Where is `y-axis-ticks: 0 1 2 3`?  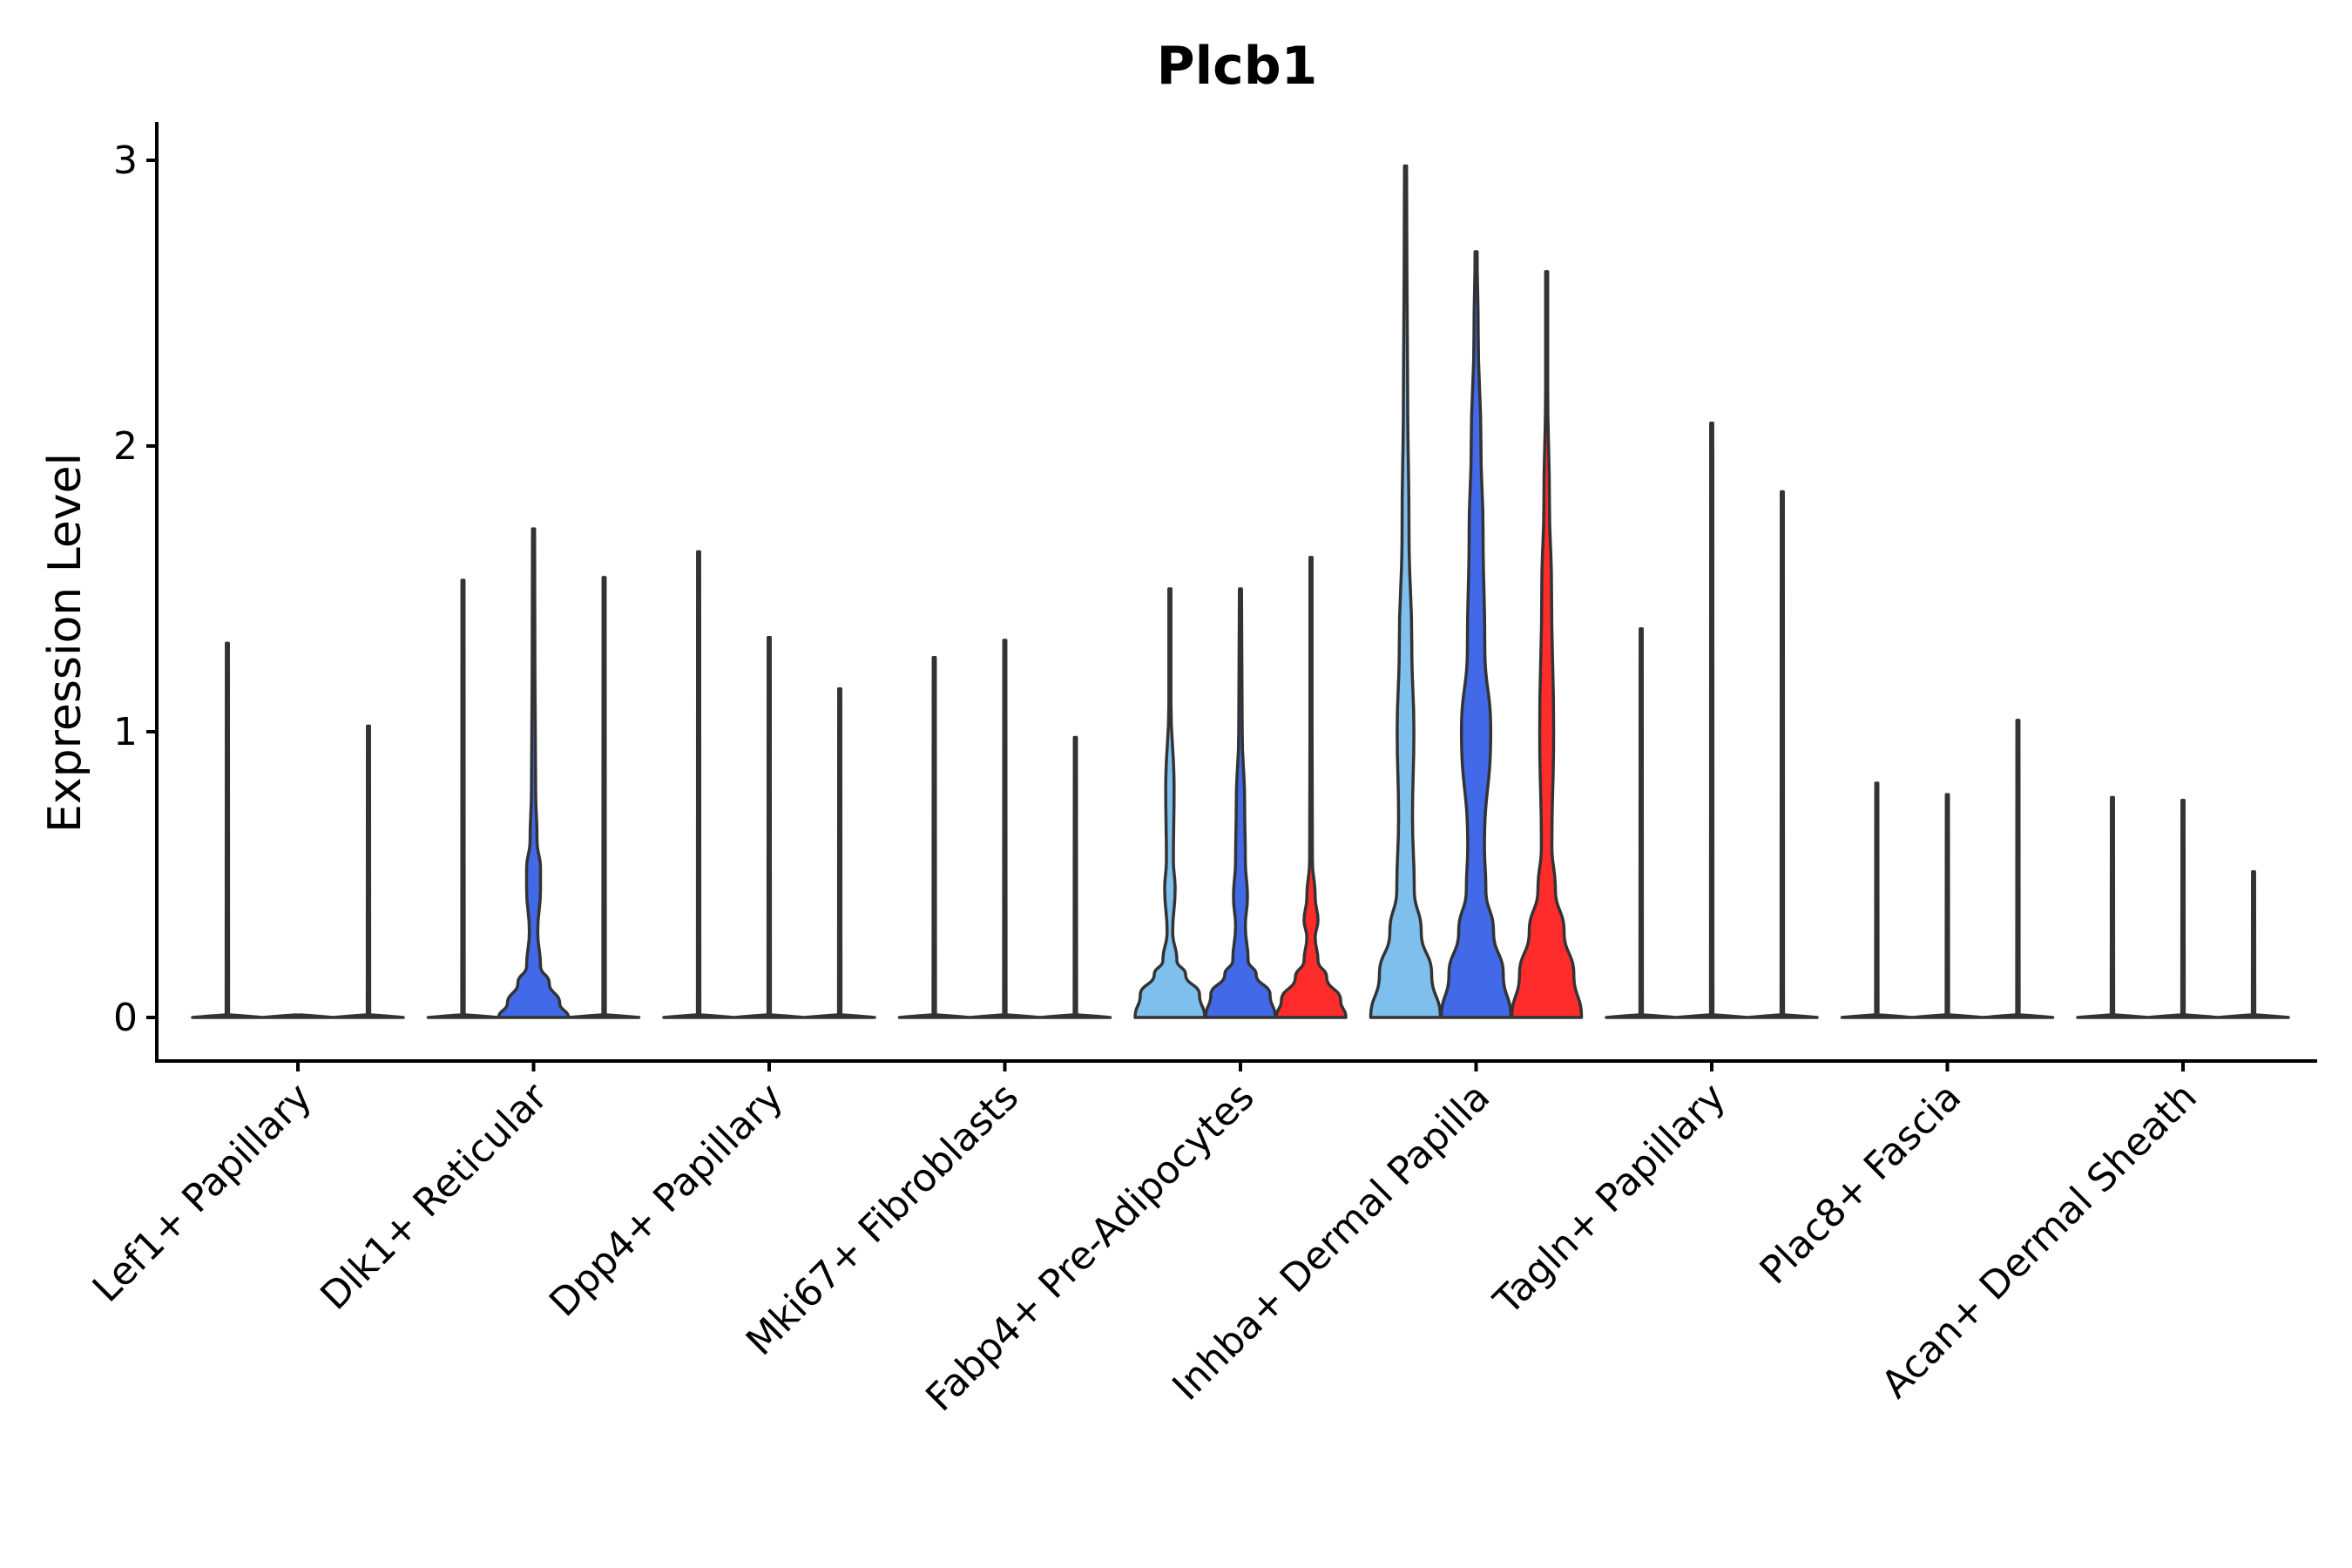
y-axis-ticks: 0 1 2 3 is located at coordinates (135, 589).